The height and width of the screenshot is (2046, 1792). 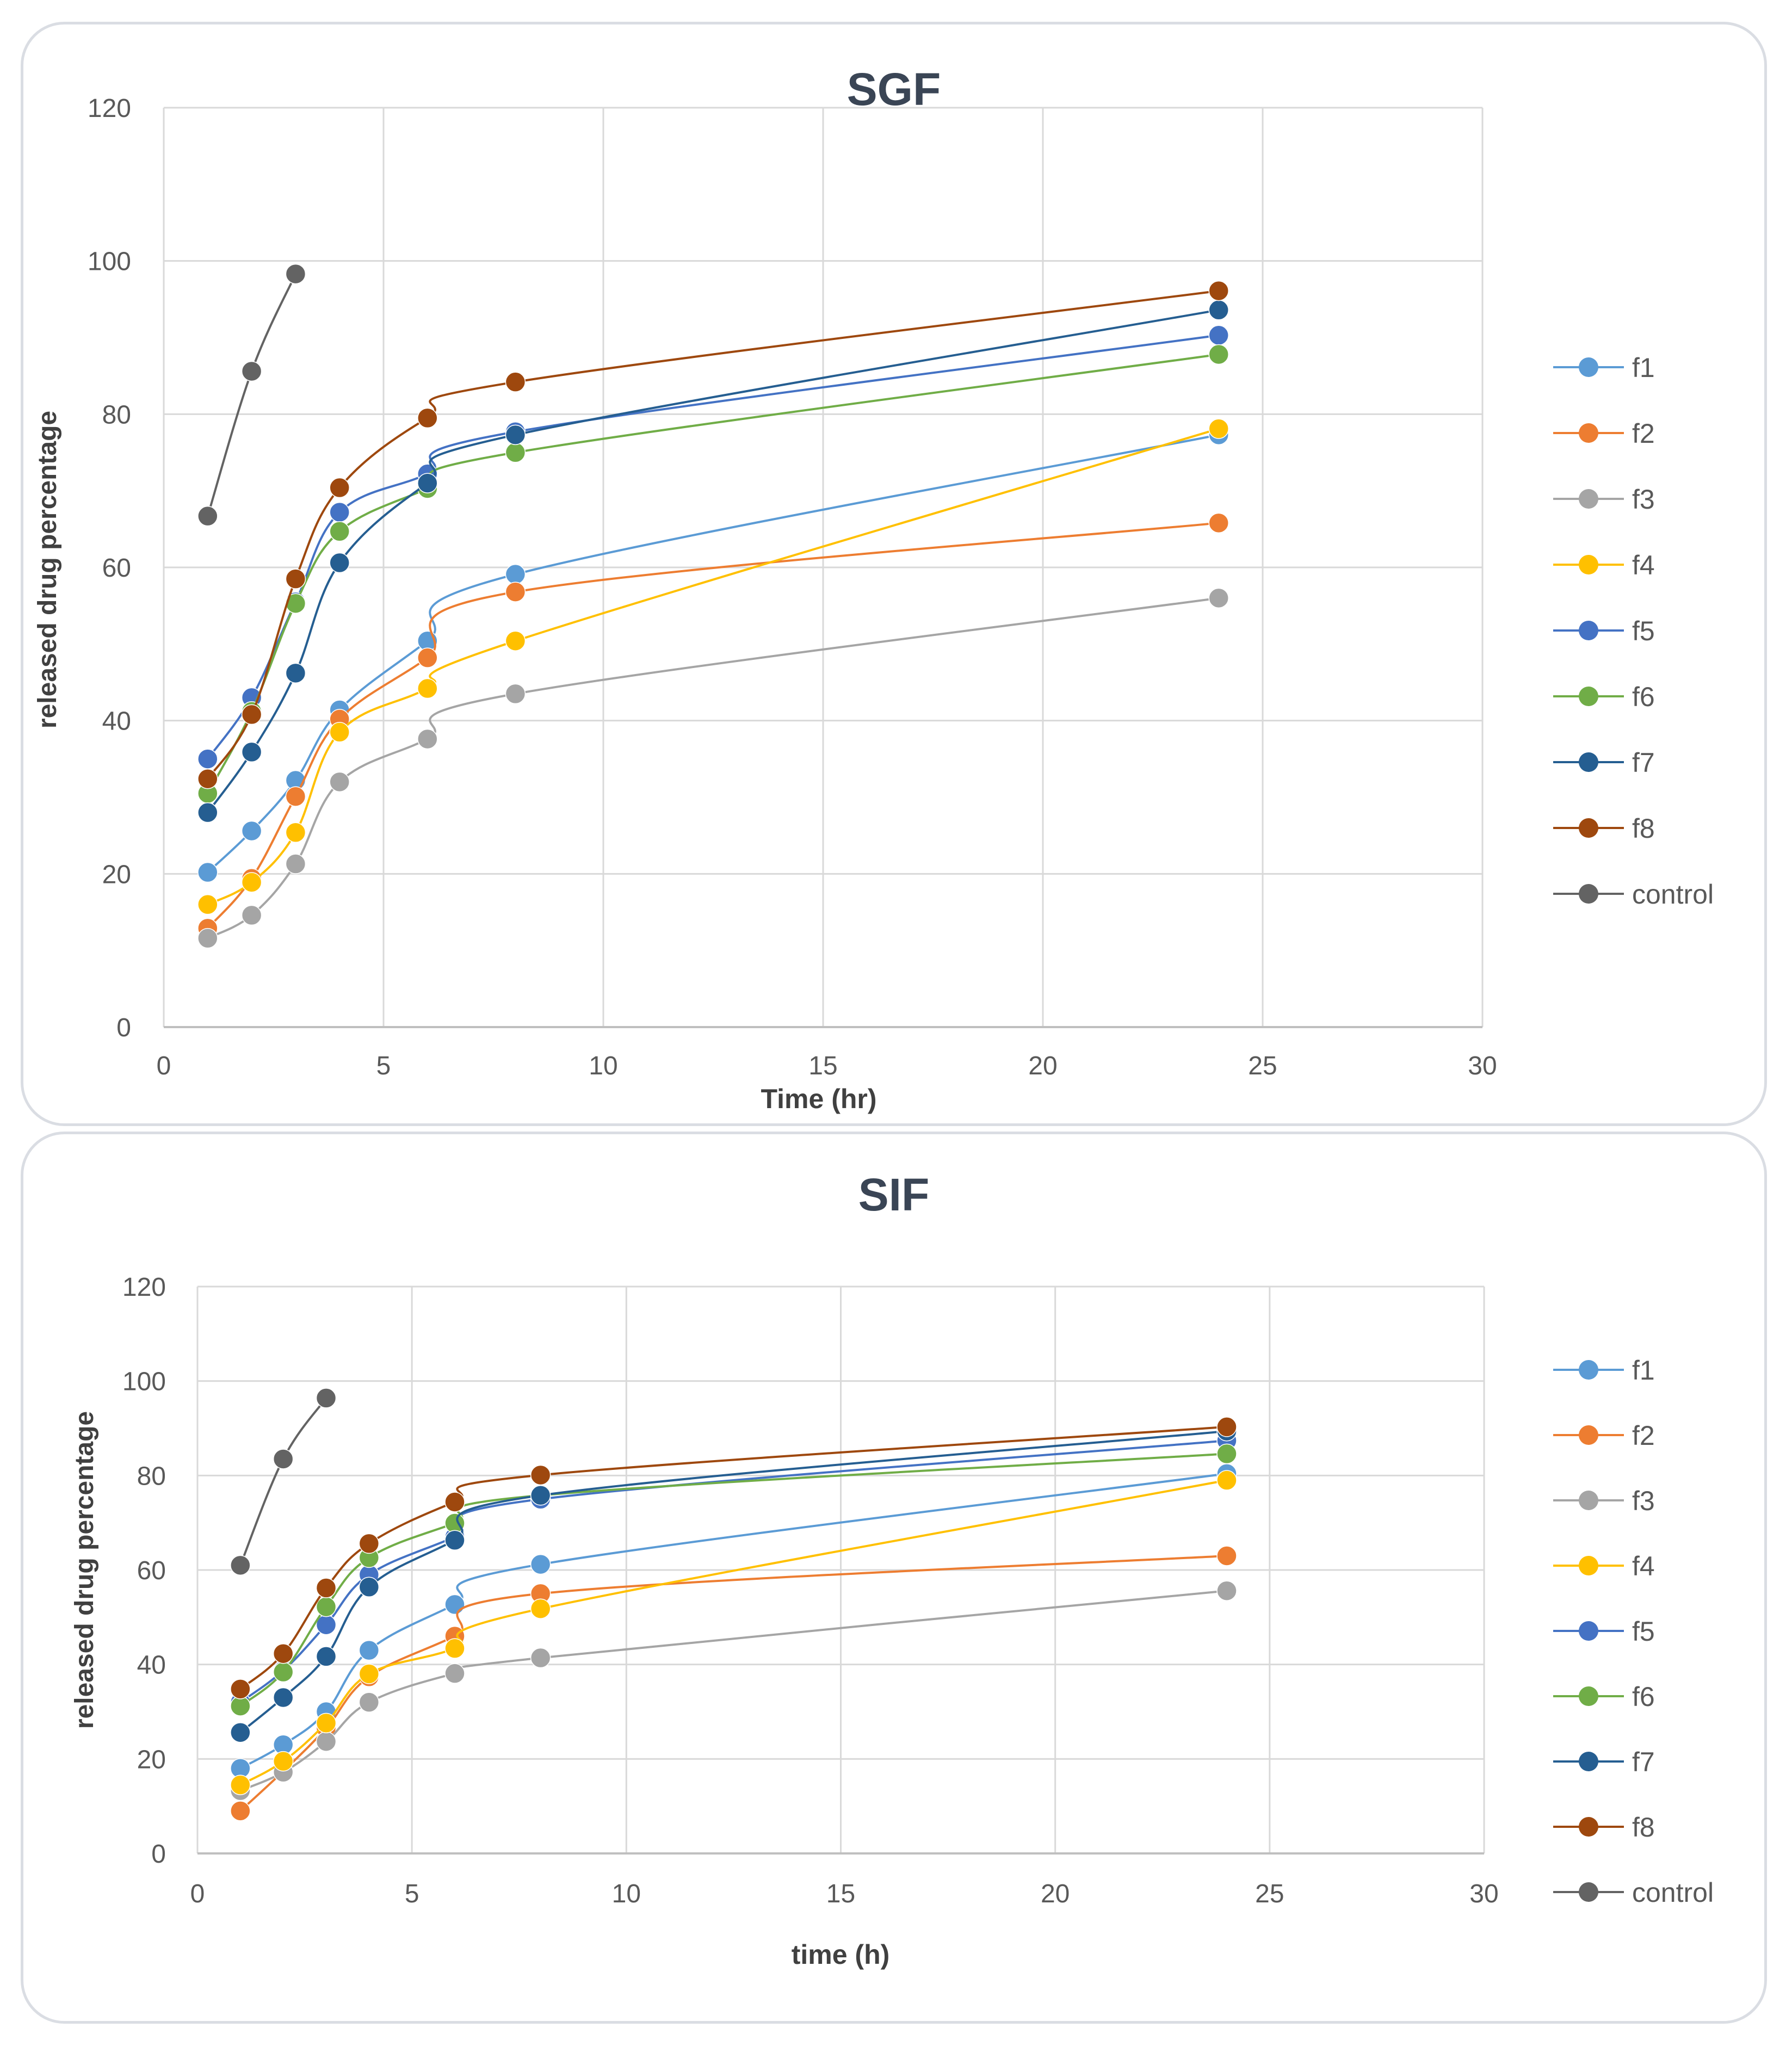 I want to click on series-control, so click(x=251, y=395).